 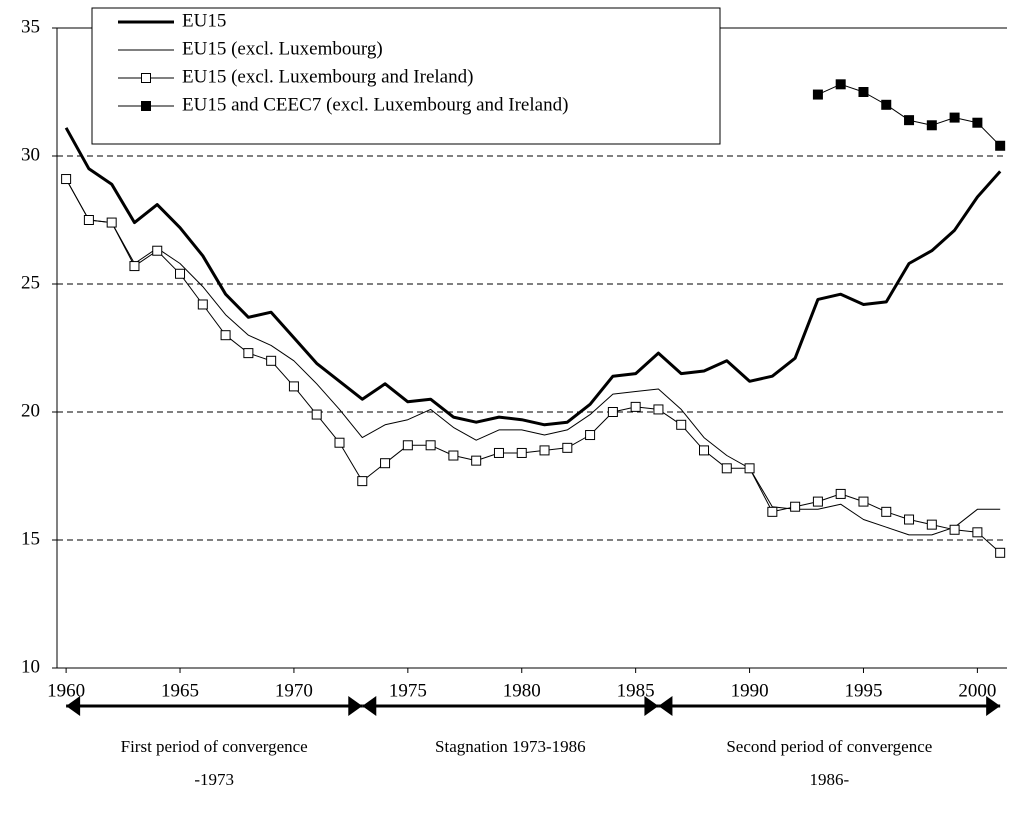 I want to click on series-line, so click(x=909, y=115).